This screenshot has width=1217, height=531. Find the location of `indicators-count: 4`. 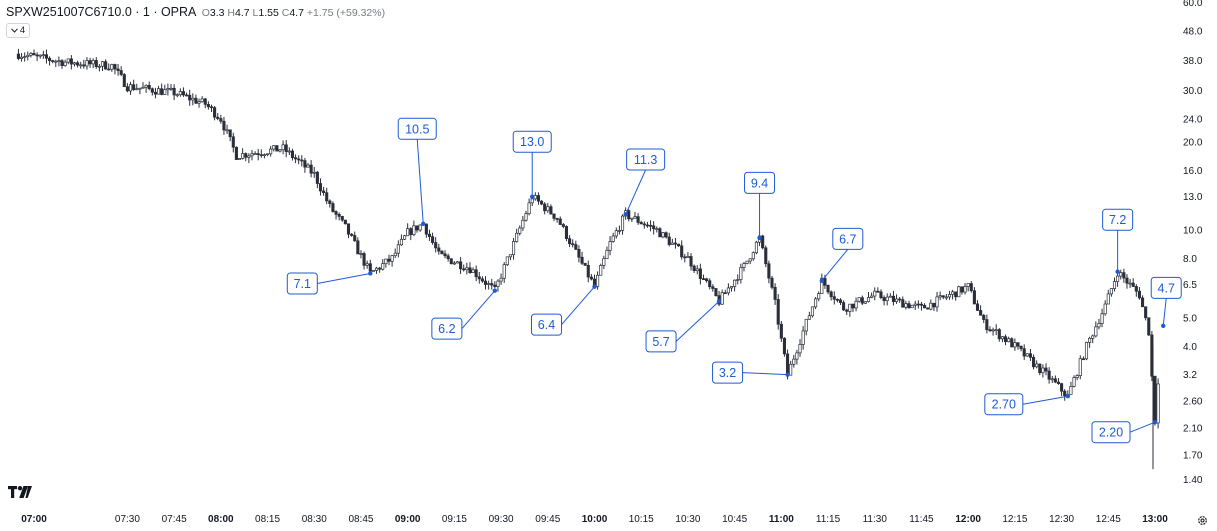

indicators-count: 4 is located at coordinates (22, 30).